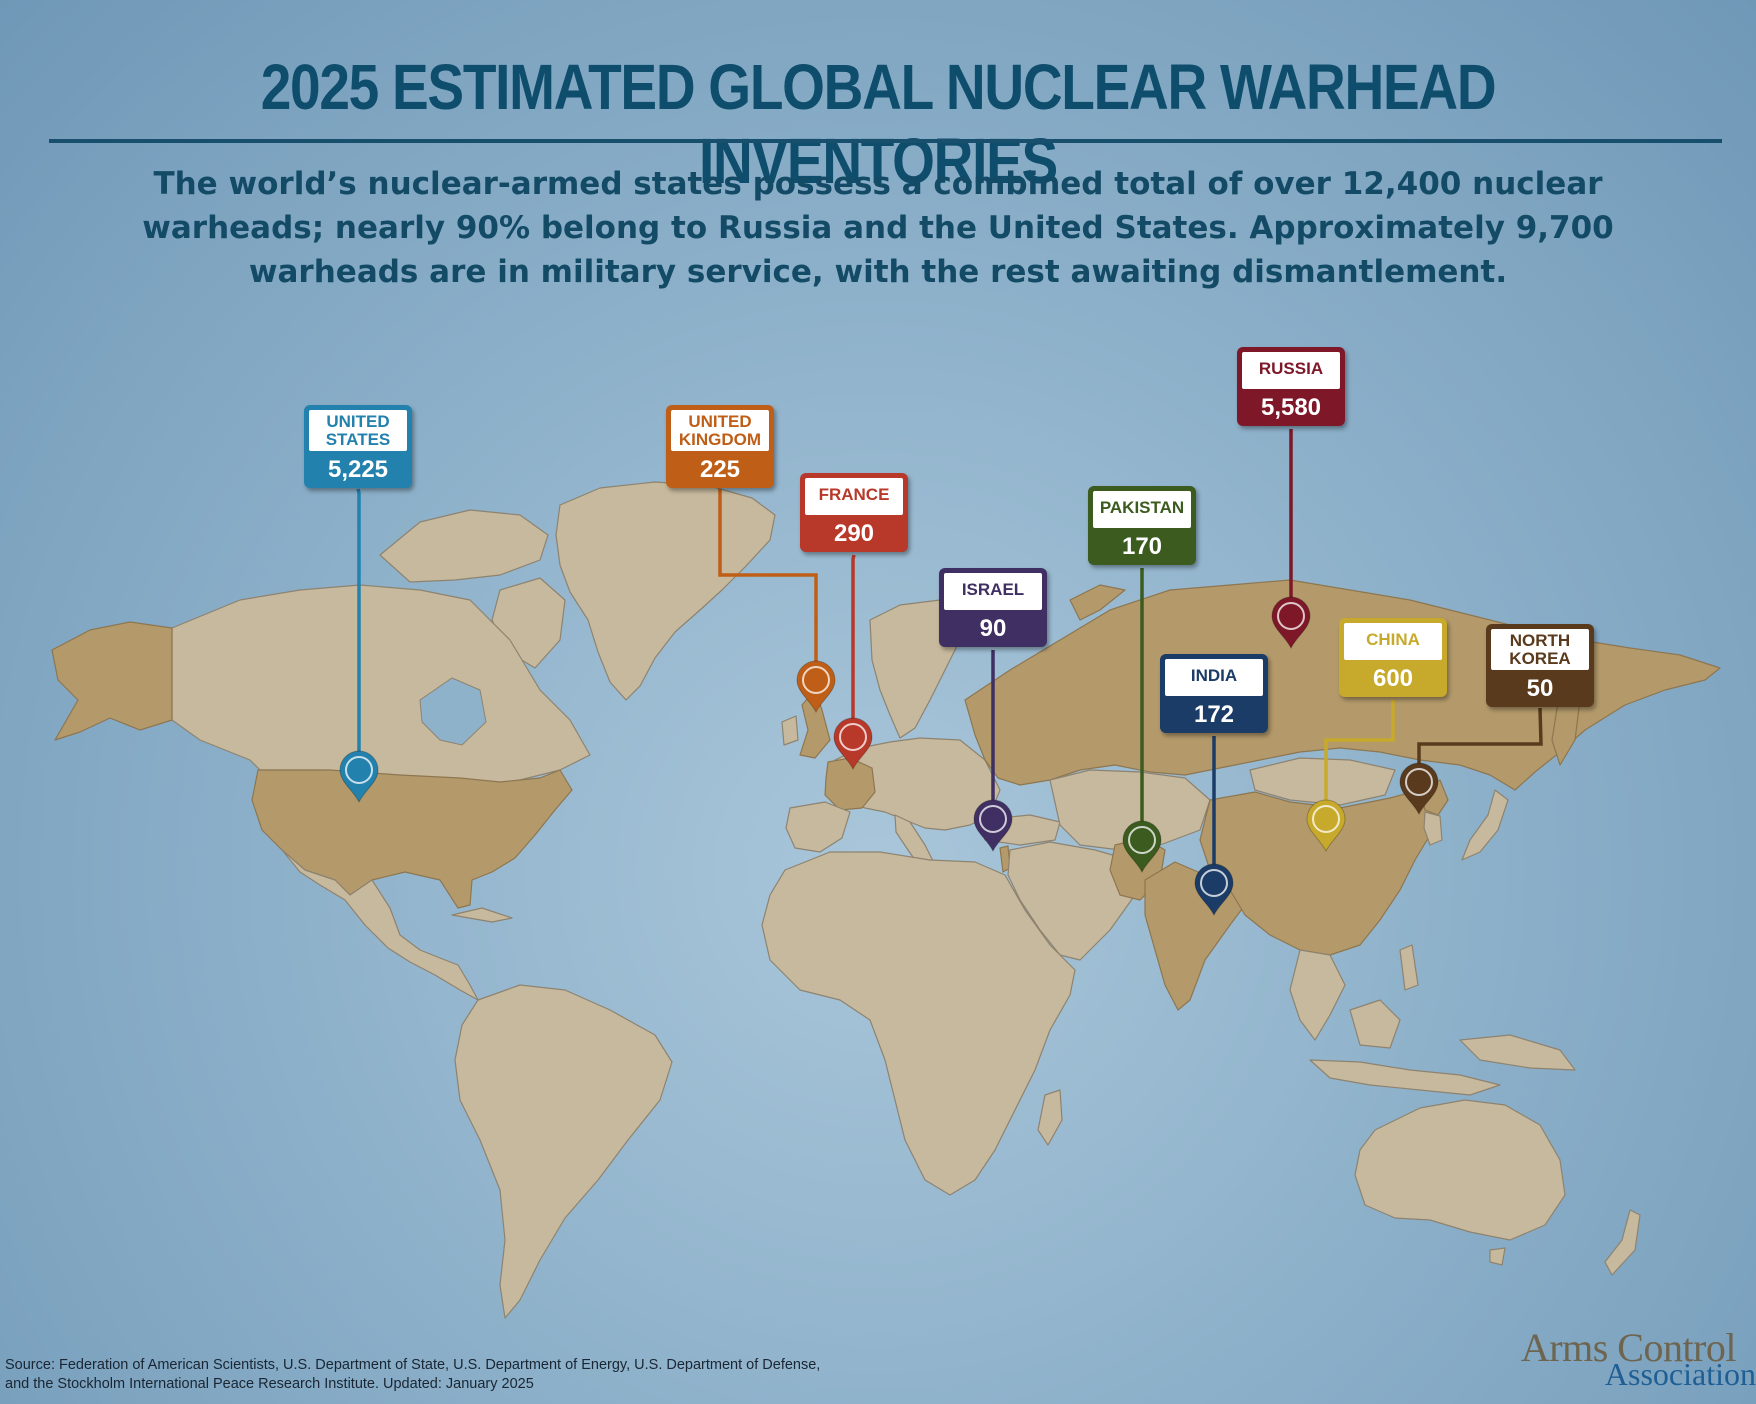  Describe the element at coordinates (1517, 1052) in the screenshot. I see `land-new-guinea` at that location.